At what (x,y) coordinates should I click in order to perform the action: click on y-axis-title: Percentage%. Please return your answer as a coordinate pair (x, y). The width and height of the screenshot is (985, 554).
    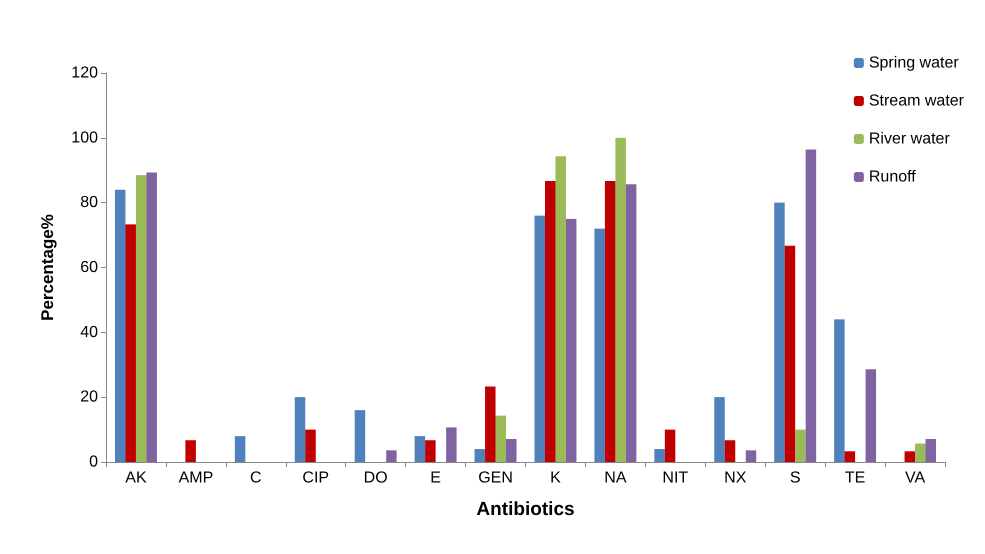
    Looking at the image, I should click on (47, 267).